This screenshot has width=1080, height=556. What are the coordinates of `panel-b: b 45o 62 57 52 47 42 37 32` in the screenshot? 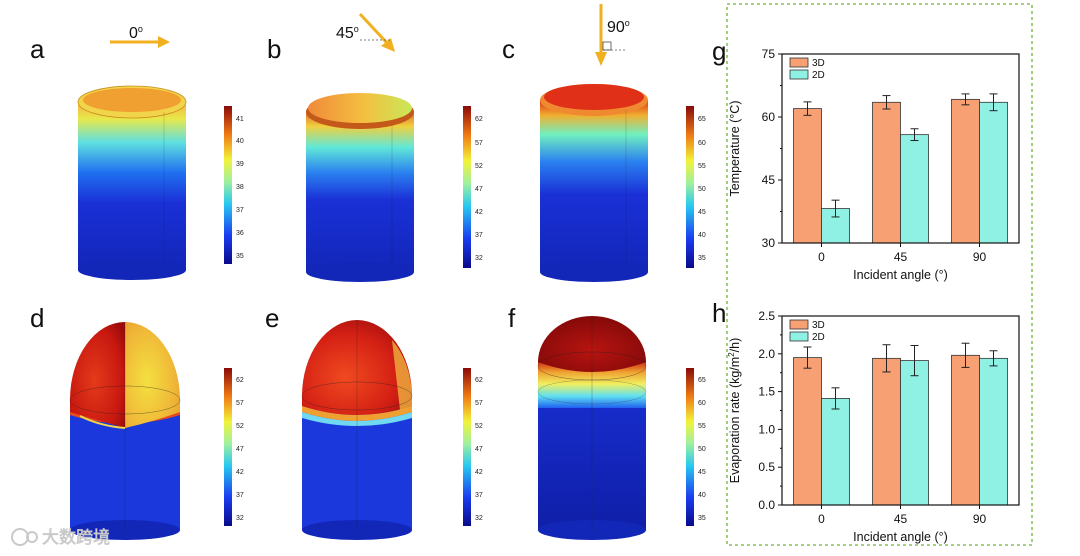 It's located at (375, 147).